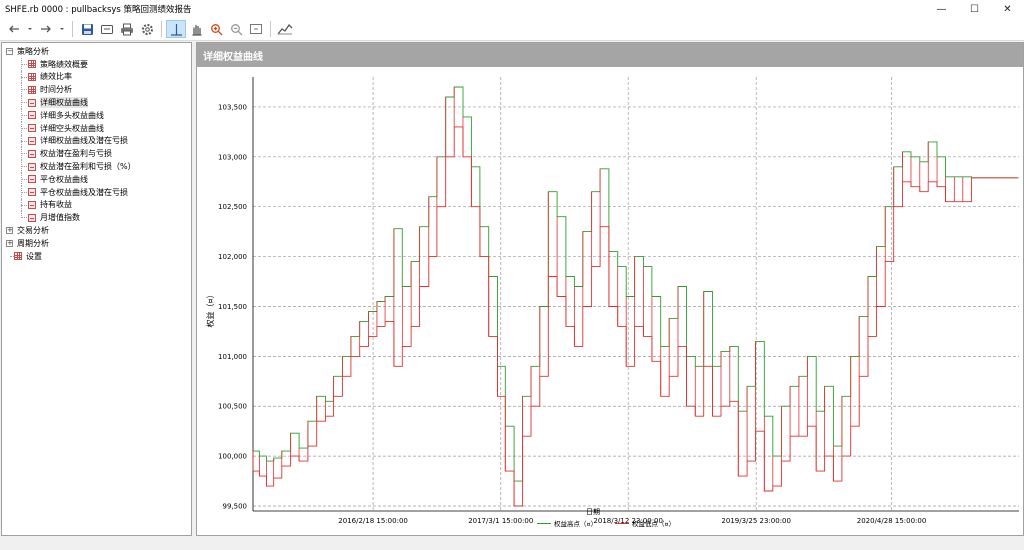 This screenshot has height=550, width=1024. Describe the element at coordinates (147, 29) in the screenshot. I see `settings-icon` at that location.